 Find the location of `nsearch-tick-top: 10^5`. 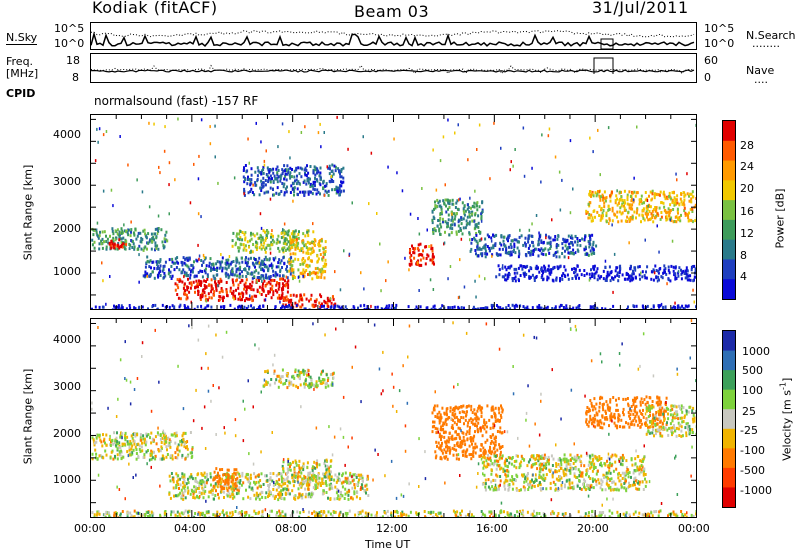

nsearch-tick-top: 10^5 is located at coordinates (719, 28).